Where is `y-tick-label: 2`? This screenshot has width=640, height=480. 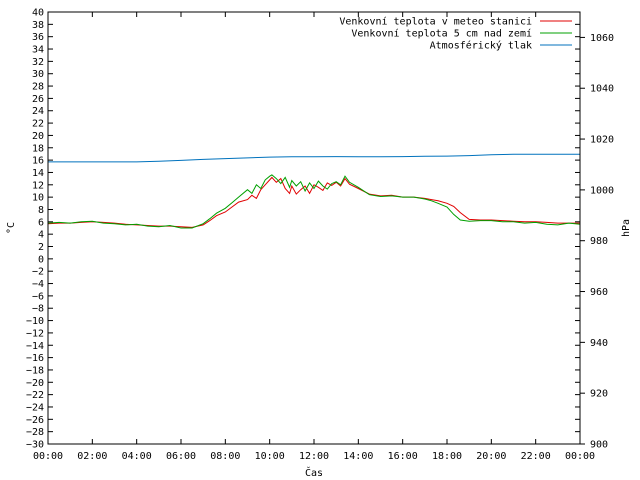
y-tick-label: 2 is located at coordinates (41, 247).